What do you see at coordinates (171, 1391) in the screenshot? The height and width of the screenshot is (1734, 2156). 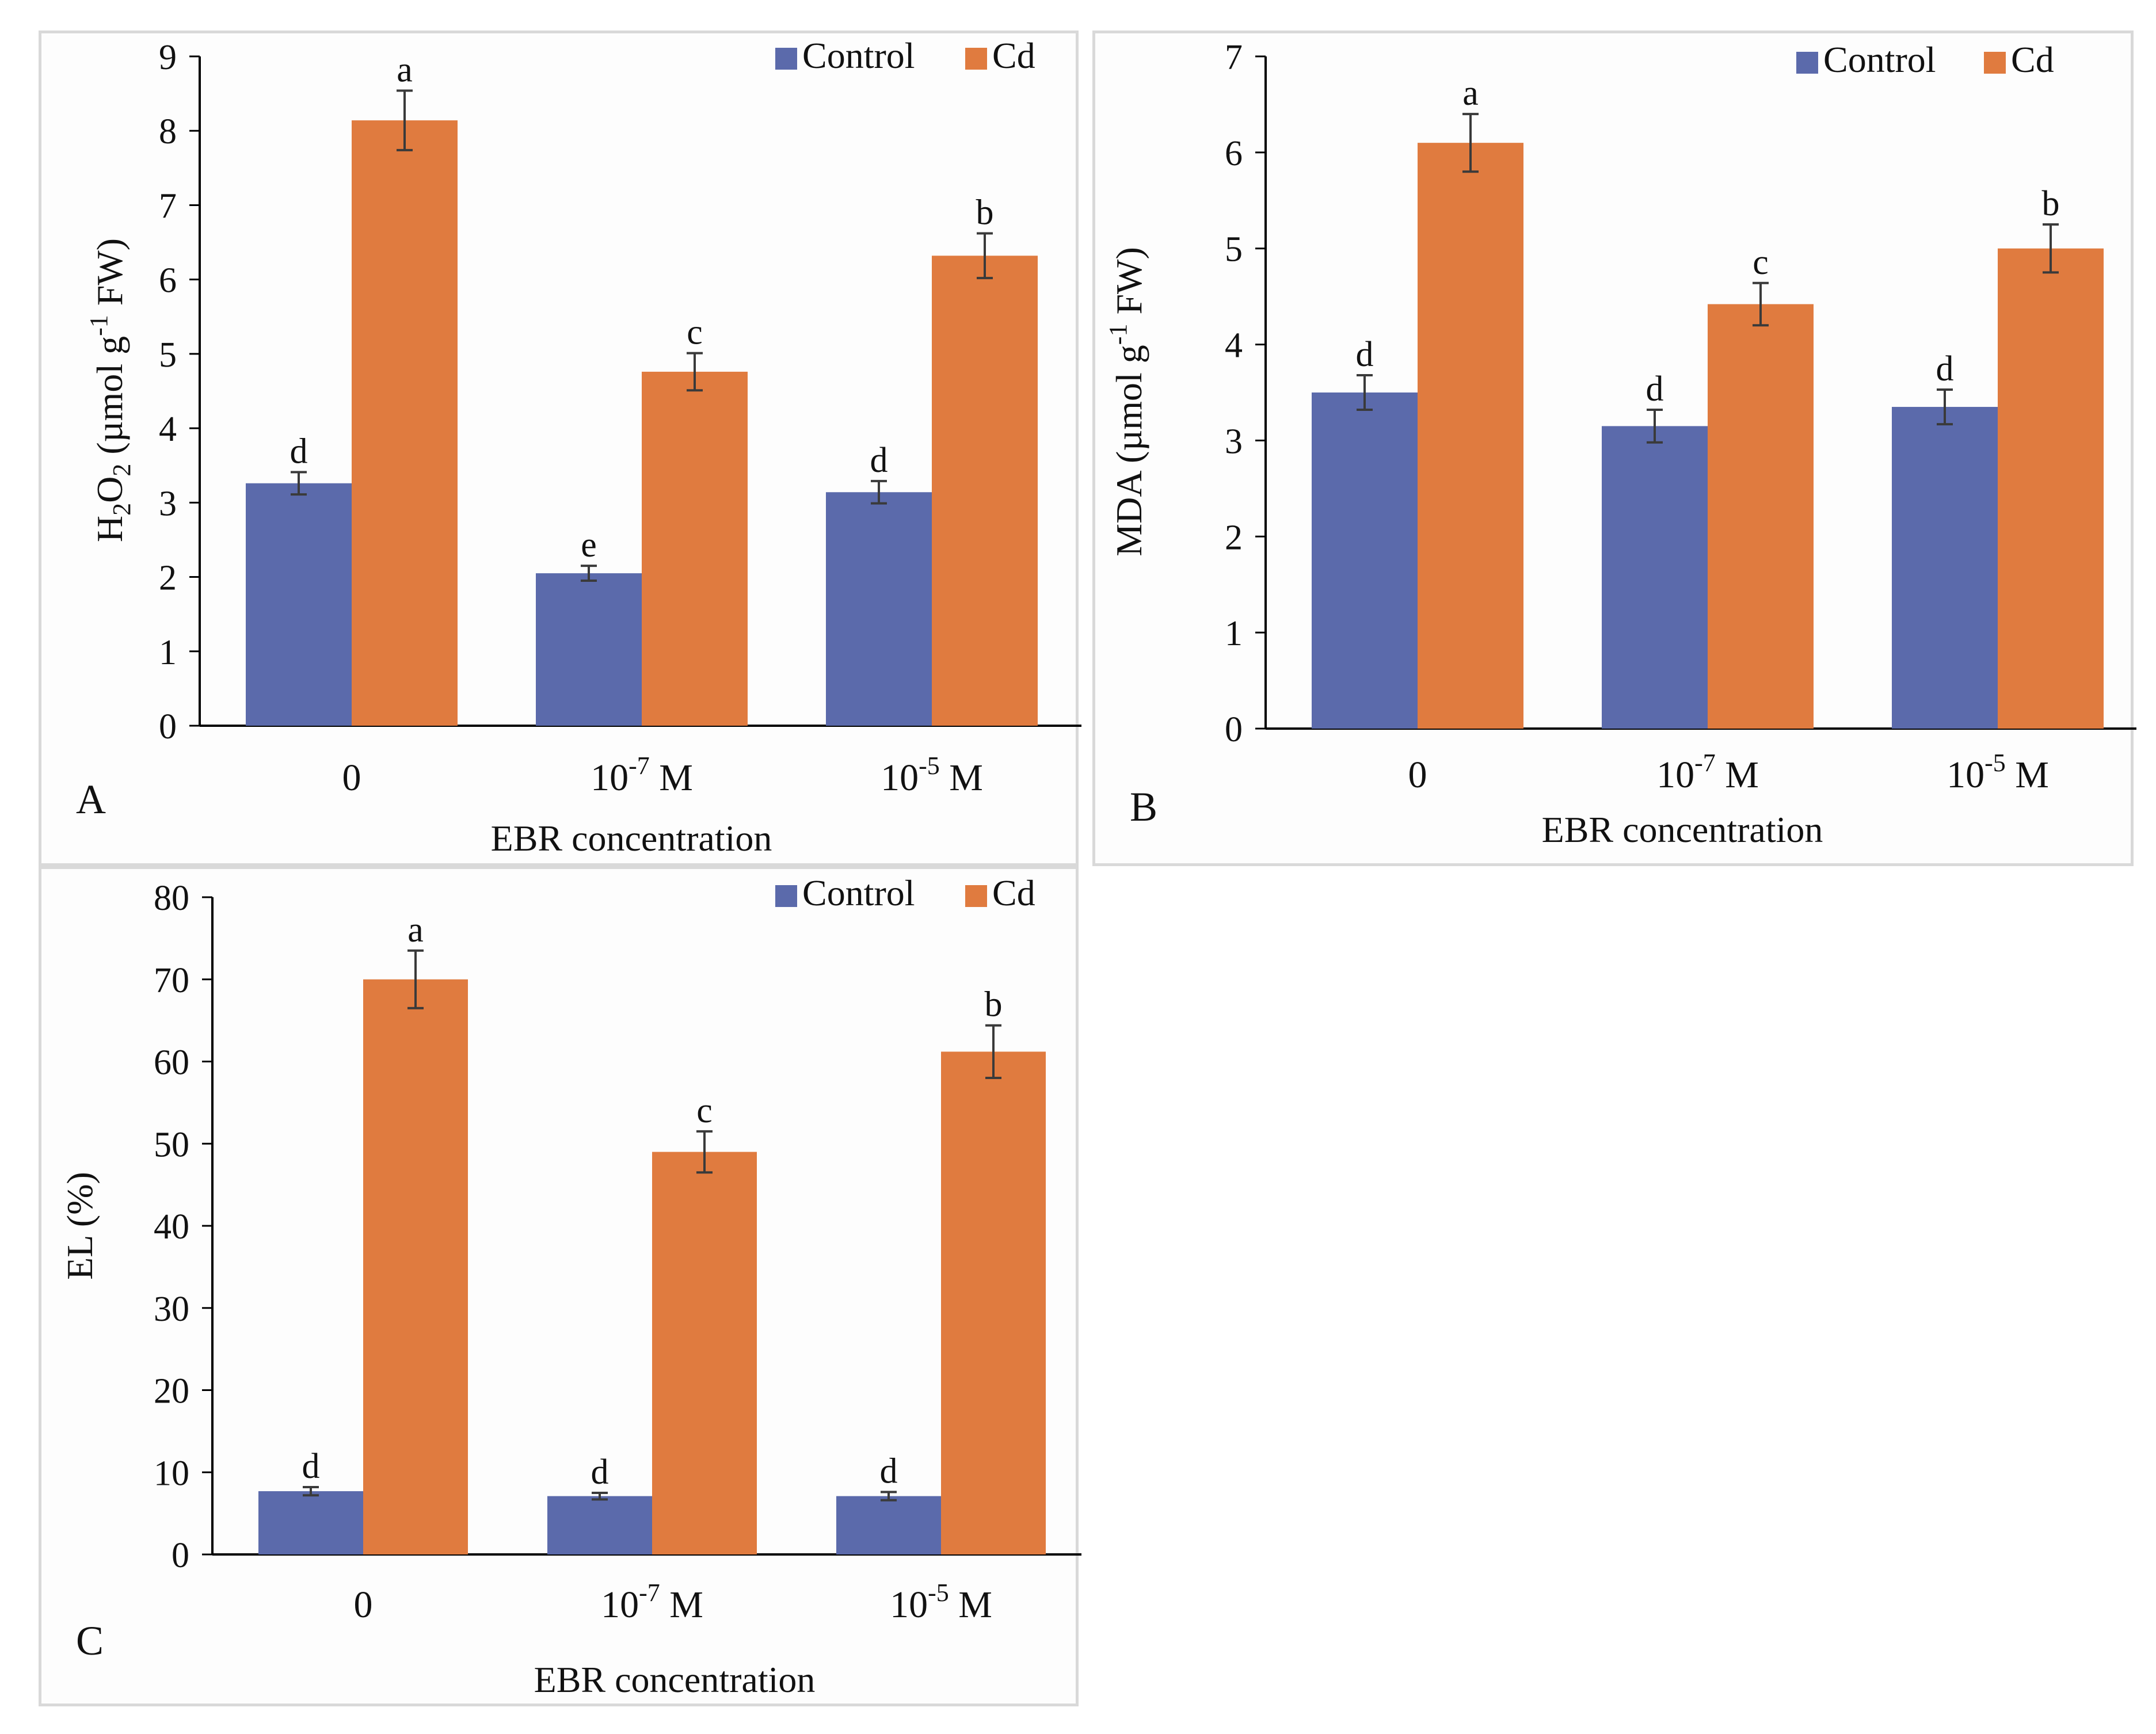 I see `y-tick-label: 20` at bounding box center [171, 1391].